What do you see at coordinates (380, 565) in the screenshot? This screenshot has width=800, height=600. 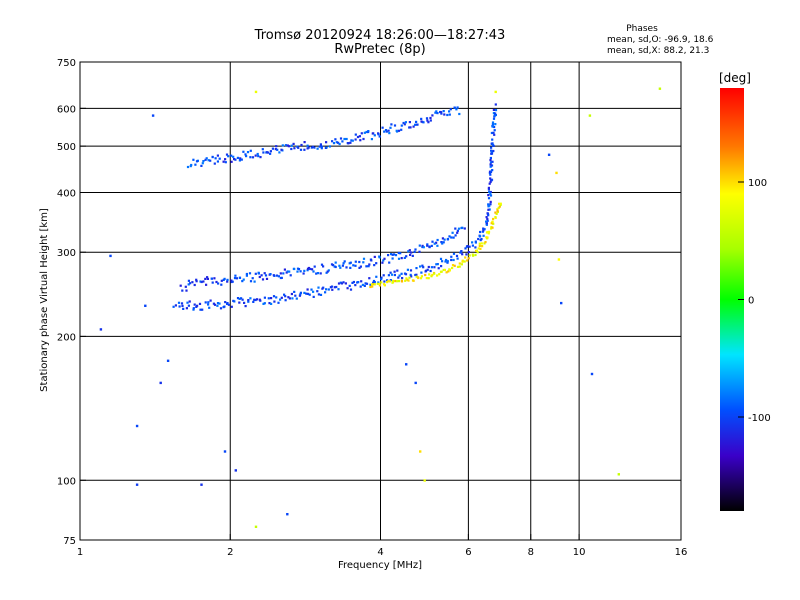 I see `x-axis-label: Frequency [MHz]` at bounding box center [380, 565].